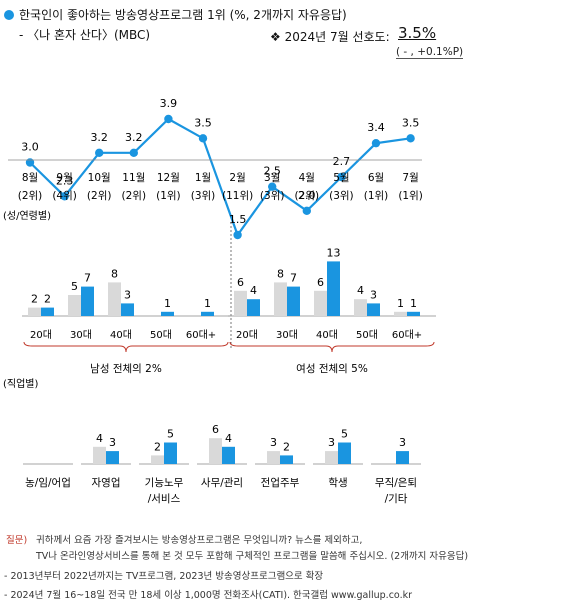 This screenshot has height=605, width=563. I want to click on month-label: 1월, so click(203, 178).